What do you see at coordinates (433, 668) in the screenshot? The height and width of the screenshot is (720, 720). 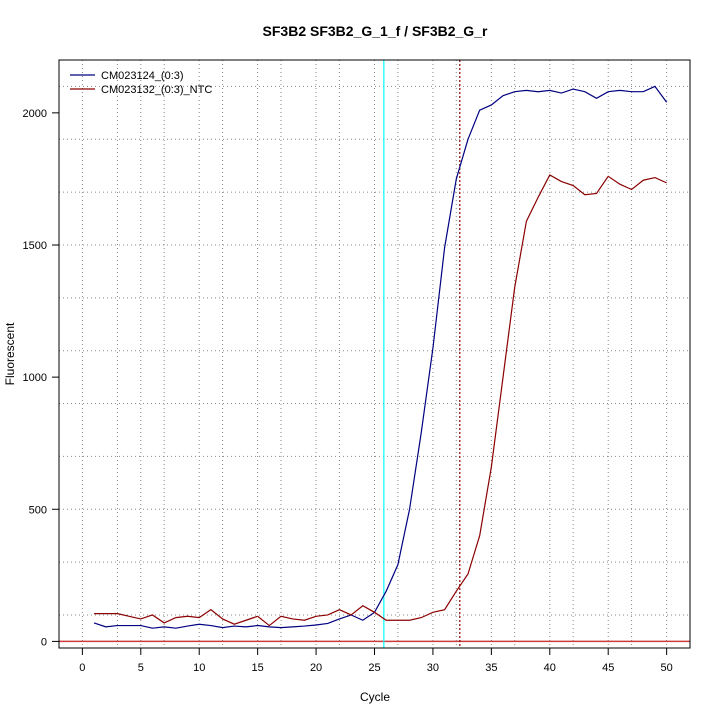 I see `x-tick-label: 30` at bounding box center [433, 668].